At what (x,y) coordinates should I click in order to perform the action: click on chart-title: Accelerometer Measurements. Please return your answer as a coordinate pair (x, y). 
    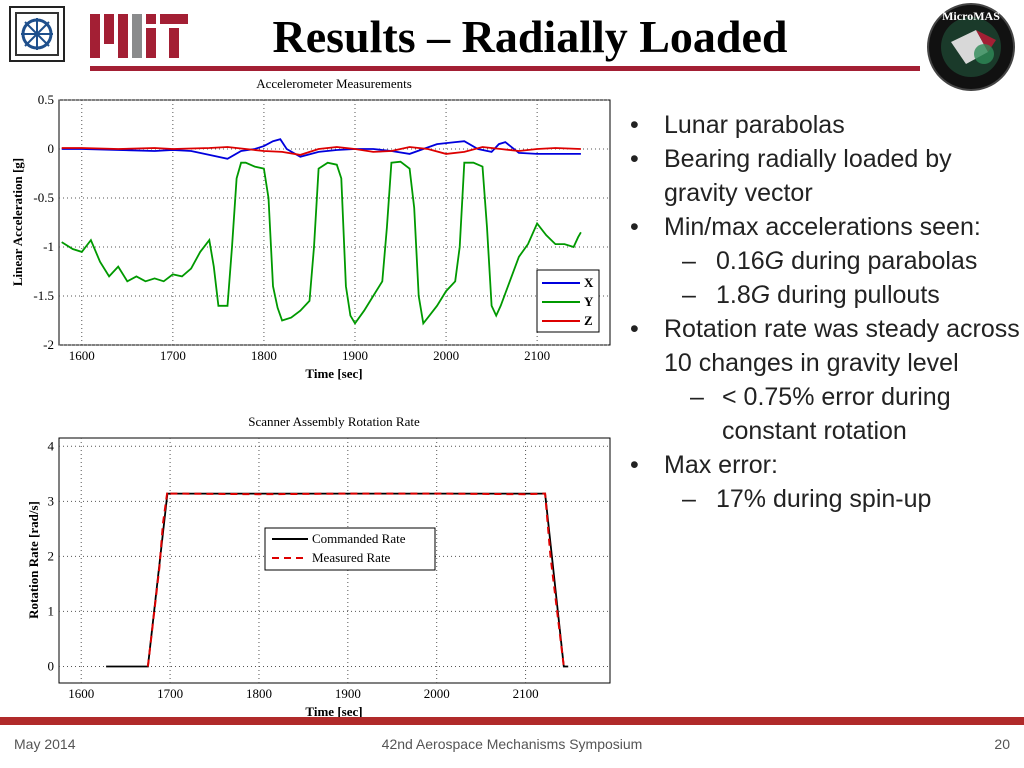
    Looking at the image, I should click on (334, 83).